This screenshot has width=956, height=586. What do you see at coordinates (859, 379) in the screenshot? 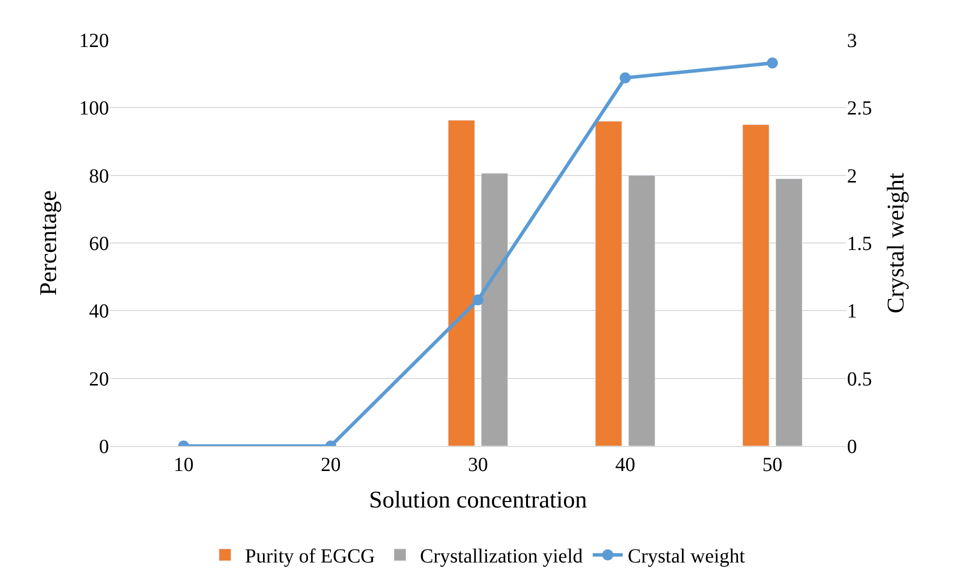
I see `y2-tick-label: 0.5` at bounding box center [859, 379].